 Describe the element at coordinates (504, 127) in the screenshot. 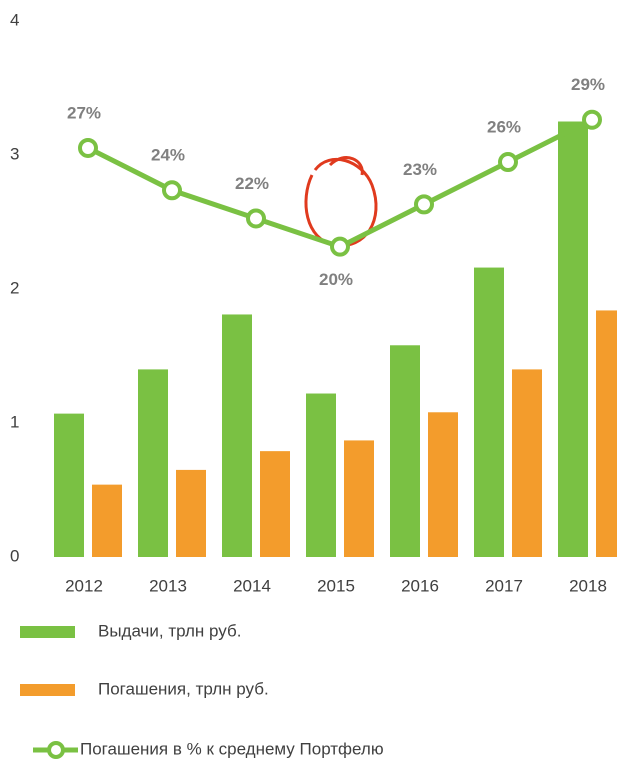

I see `data-label: 26%` at that location.